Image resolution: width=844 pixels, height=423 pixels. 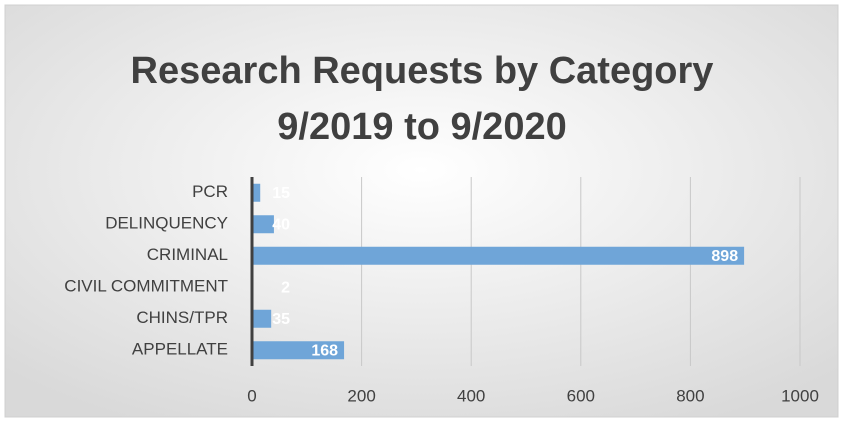 I want to click on x-tick-label: 800, so click(x=690, y=395).